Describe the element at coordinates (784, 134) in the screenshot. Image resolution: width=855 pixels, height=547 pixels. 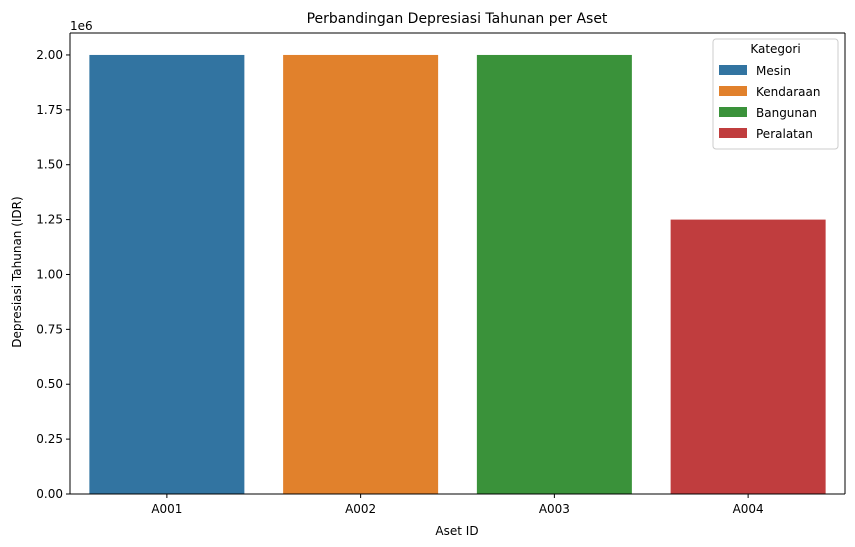
I see `legend-entry-label: Peralatan` at that location.